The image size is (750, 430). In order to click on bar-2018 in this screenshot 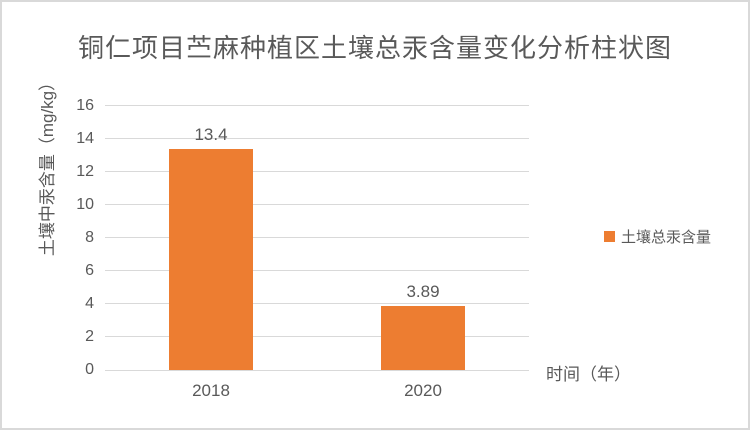, I will do `click(211, 259)`.